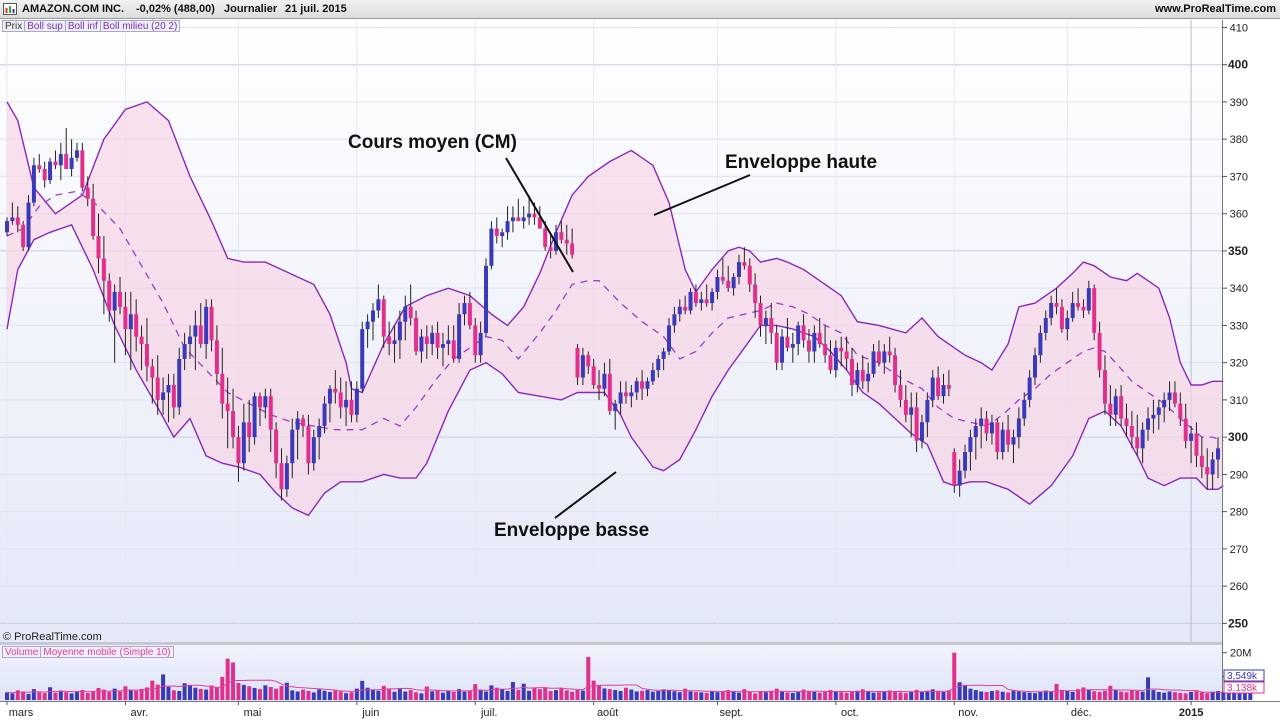 This screenshot has height=720, width=1280. I want to click on volume-legend-item: Volume, so click(22, 652).